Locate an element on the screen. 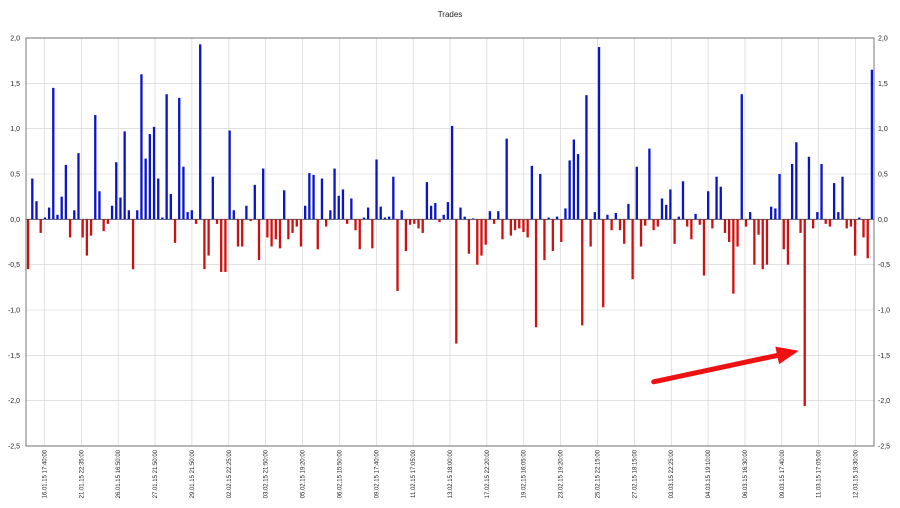 The height and width of the screenshot is (508, 900). y-tick-label-right: -1,0 is located at coordinates (884, 311).